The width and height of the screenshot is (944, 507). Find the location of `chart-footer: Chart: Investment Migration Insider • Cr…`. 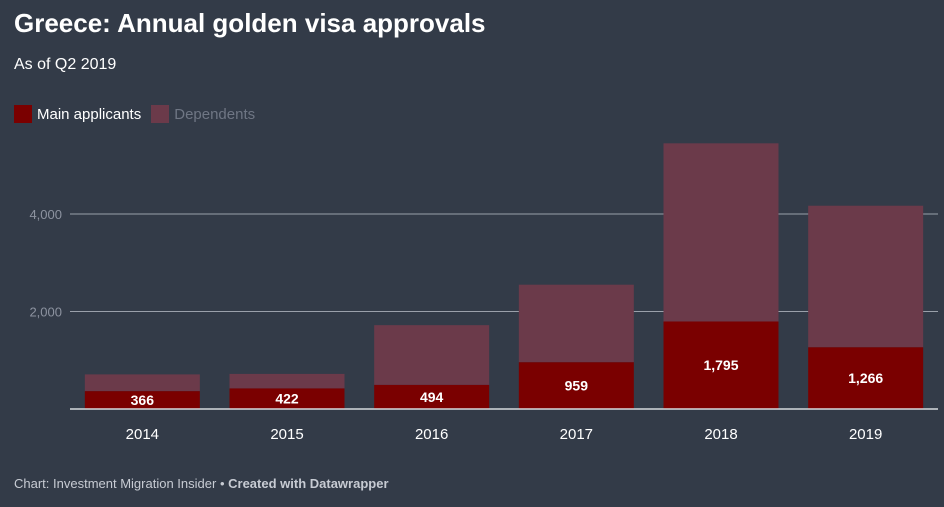

chart-footer: Chart: Investment Migration Insider • Cr… is located at coordinates (201, 483).